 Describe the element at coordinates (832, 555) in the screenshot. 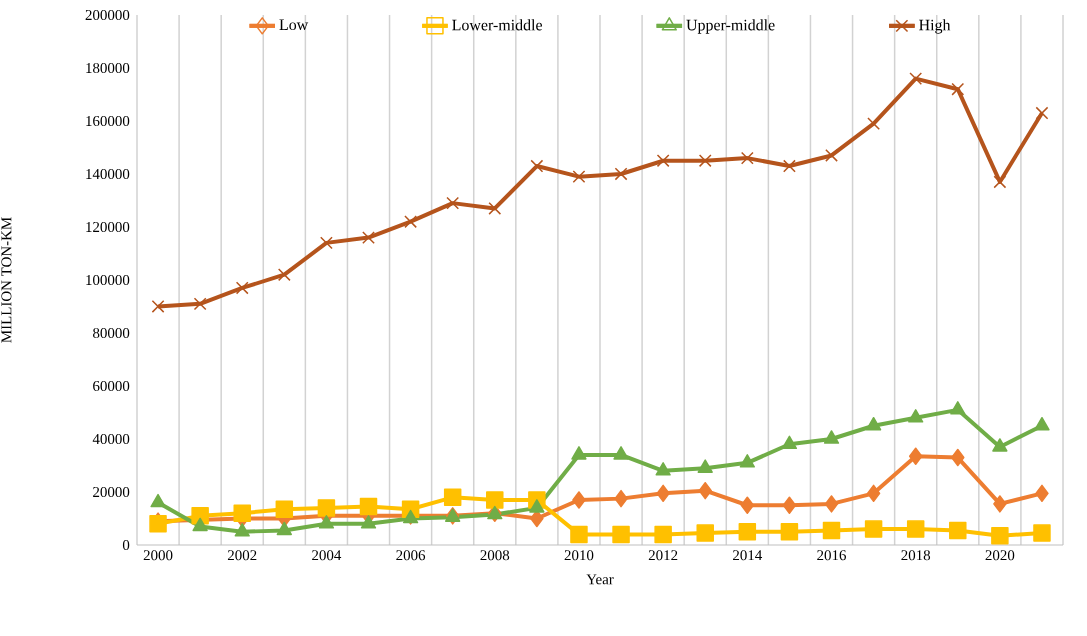

I see `x-tick-label: 2016` at that location.